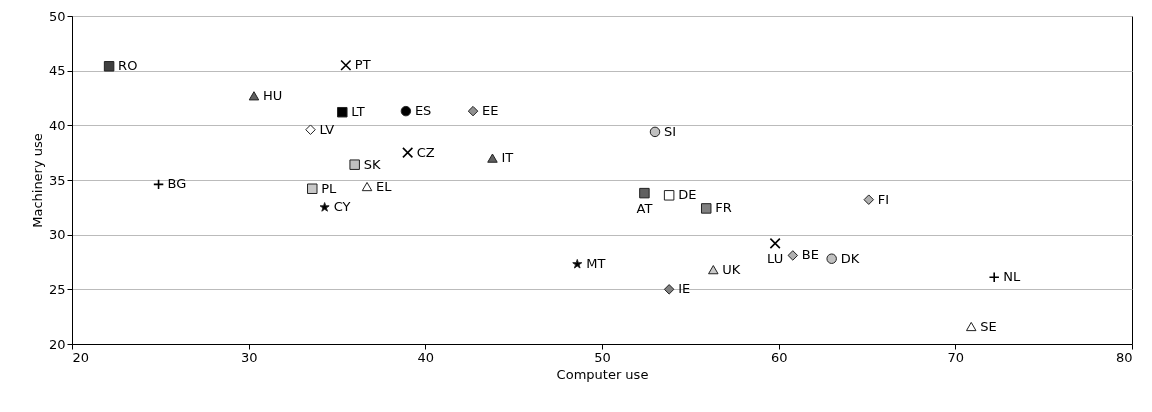  What do you see at coordinates (57, 180) in the screenshot?
I see `y-tick-label: 35` at bounding box center [57, 180].